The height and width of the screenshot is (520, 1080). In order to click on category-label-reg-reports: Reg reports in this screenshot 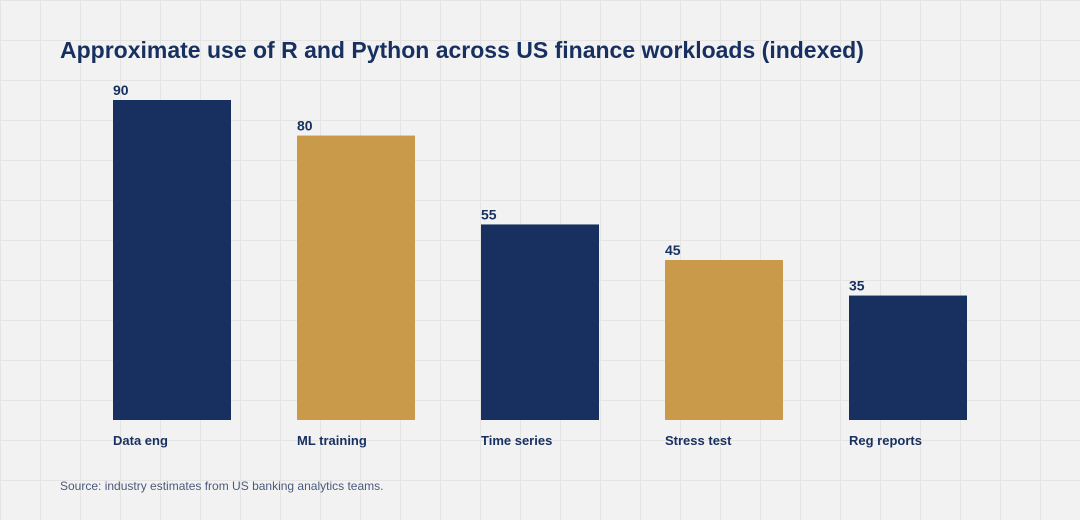, I will do `click(885, 440)`.